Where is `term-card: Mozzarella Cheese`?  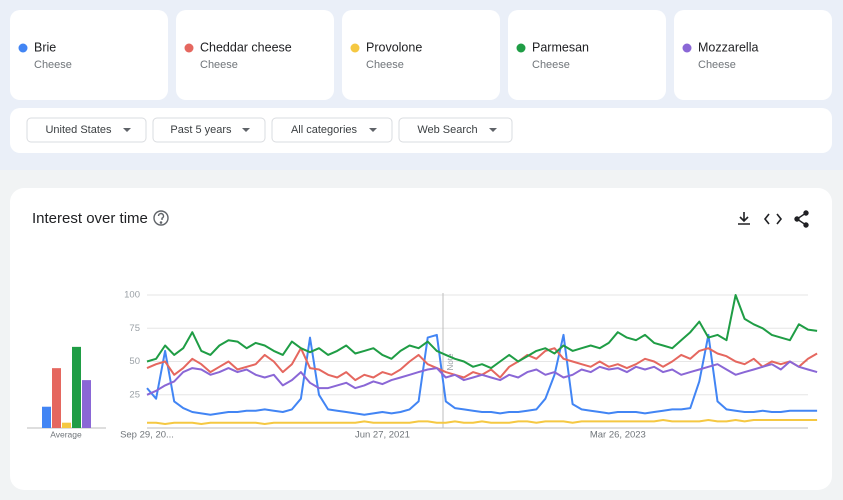
term-card: Mozzarella Cheese is located at coordinates (753, 55).